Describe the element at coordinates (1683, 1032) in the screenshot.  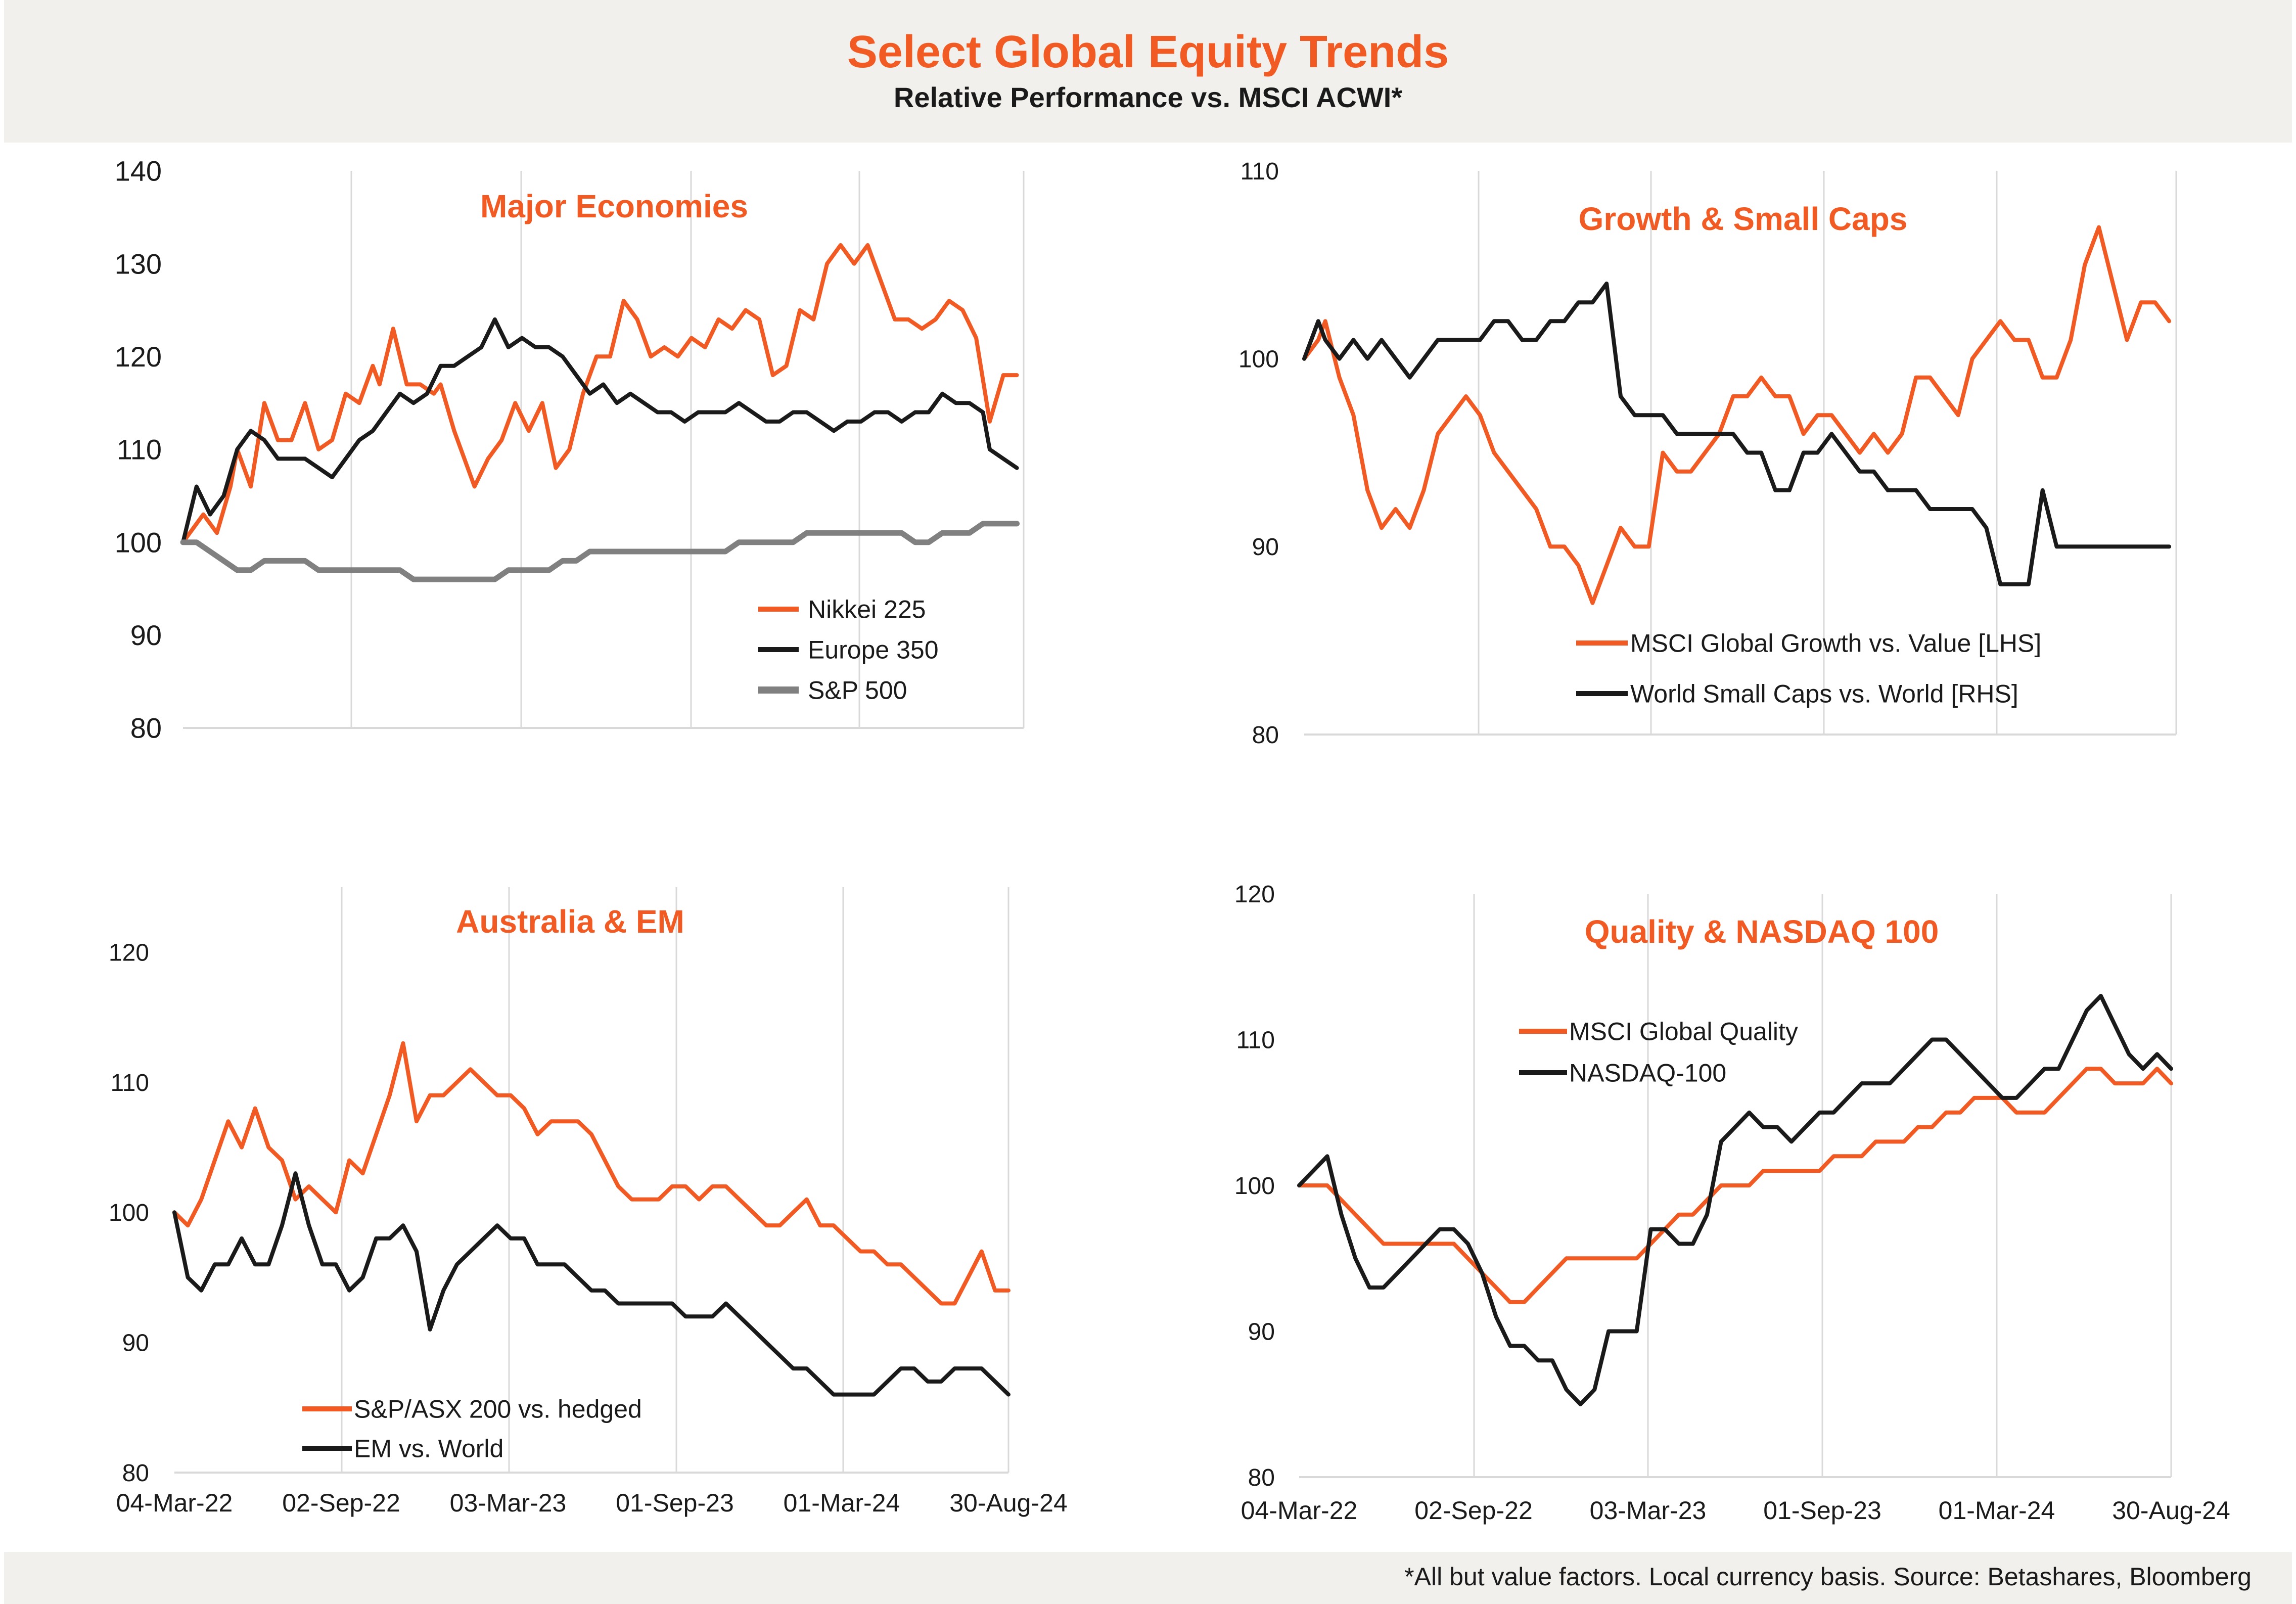
I see `legend-label: MSCI Global Quality` at that location.